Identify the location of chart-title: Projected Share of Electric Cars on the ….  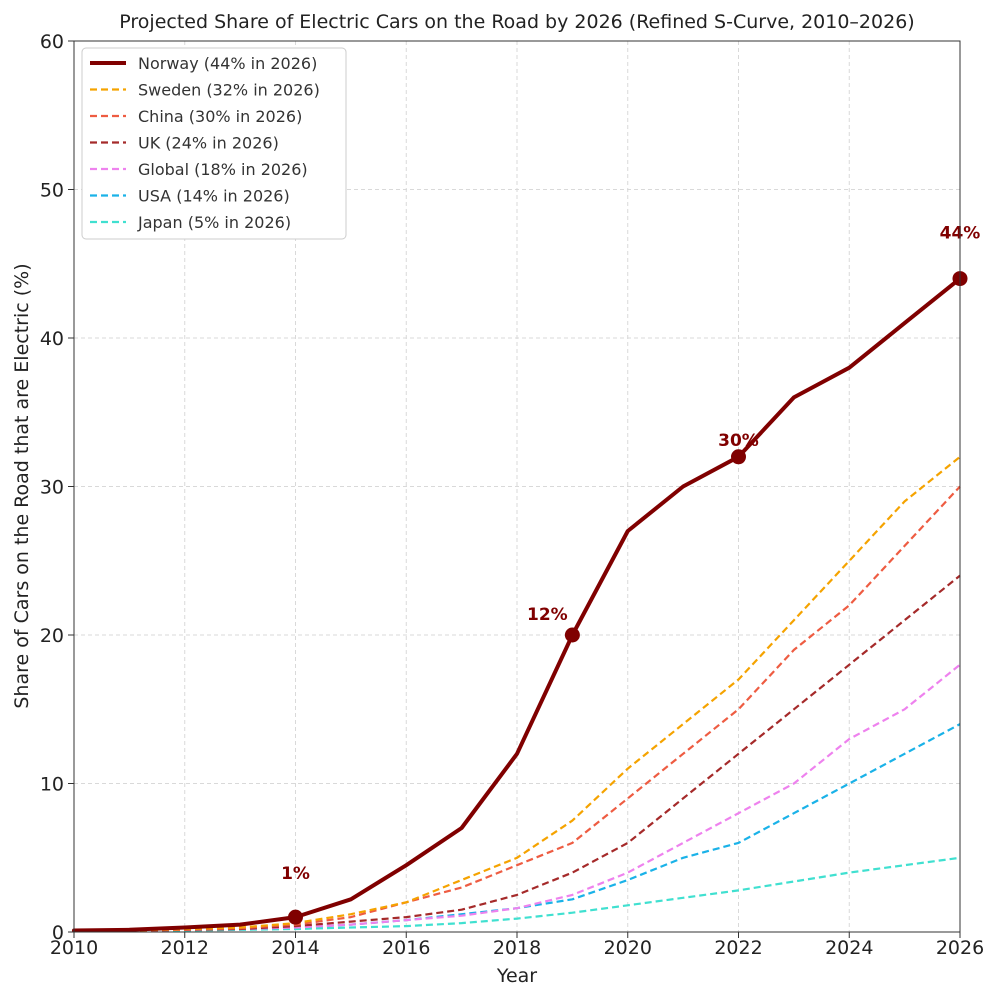
(516, 22).